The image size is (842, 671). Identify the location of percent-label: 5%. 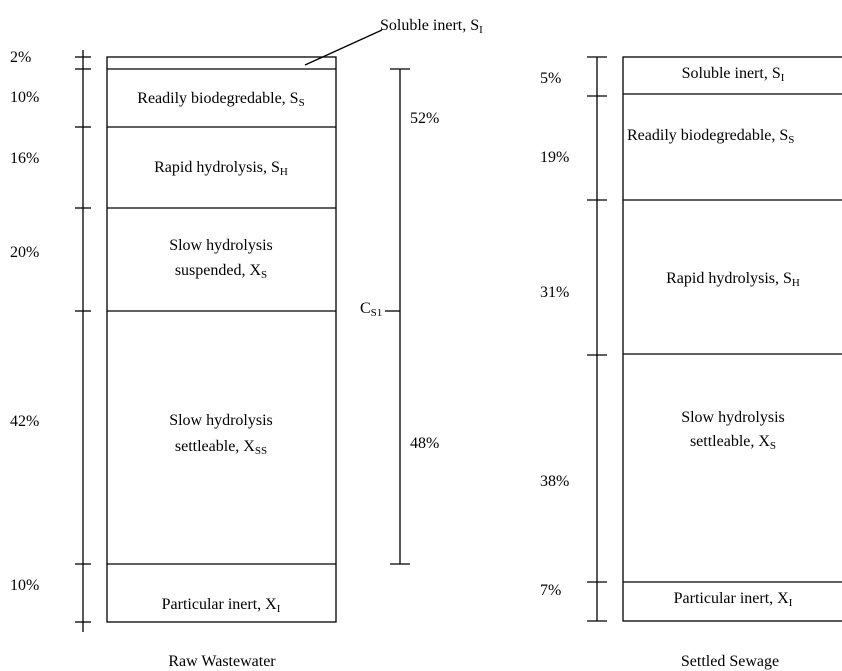
(550, 78).